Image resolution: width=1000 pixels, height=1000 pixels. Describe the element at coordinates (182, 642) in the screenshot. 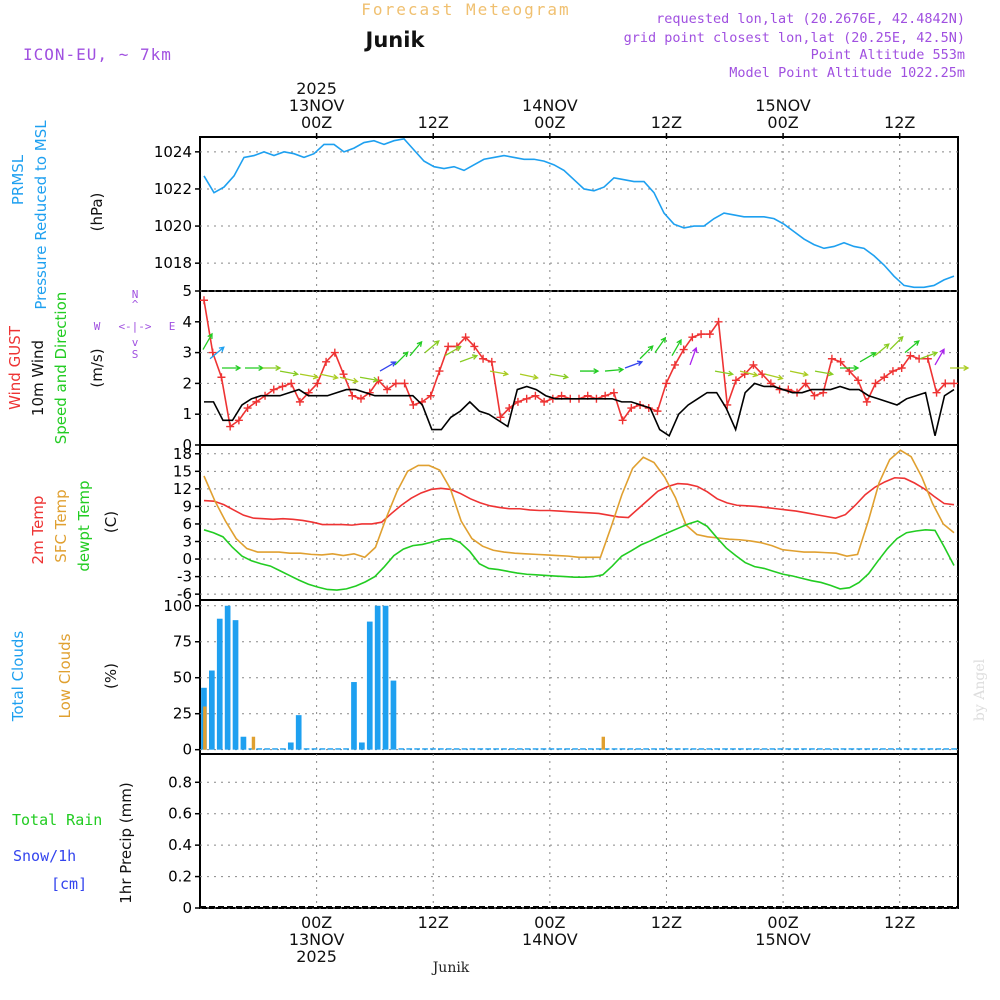

I see `y-tick-label: 75` at that location.